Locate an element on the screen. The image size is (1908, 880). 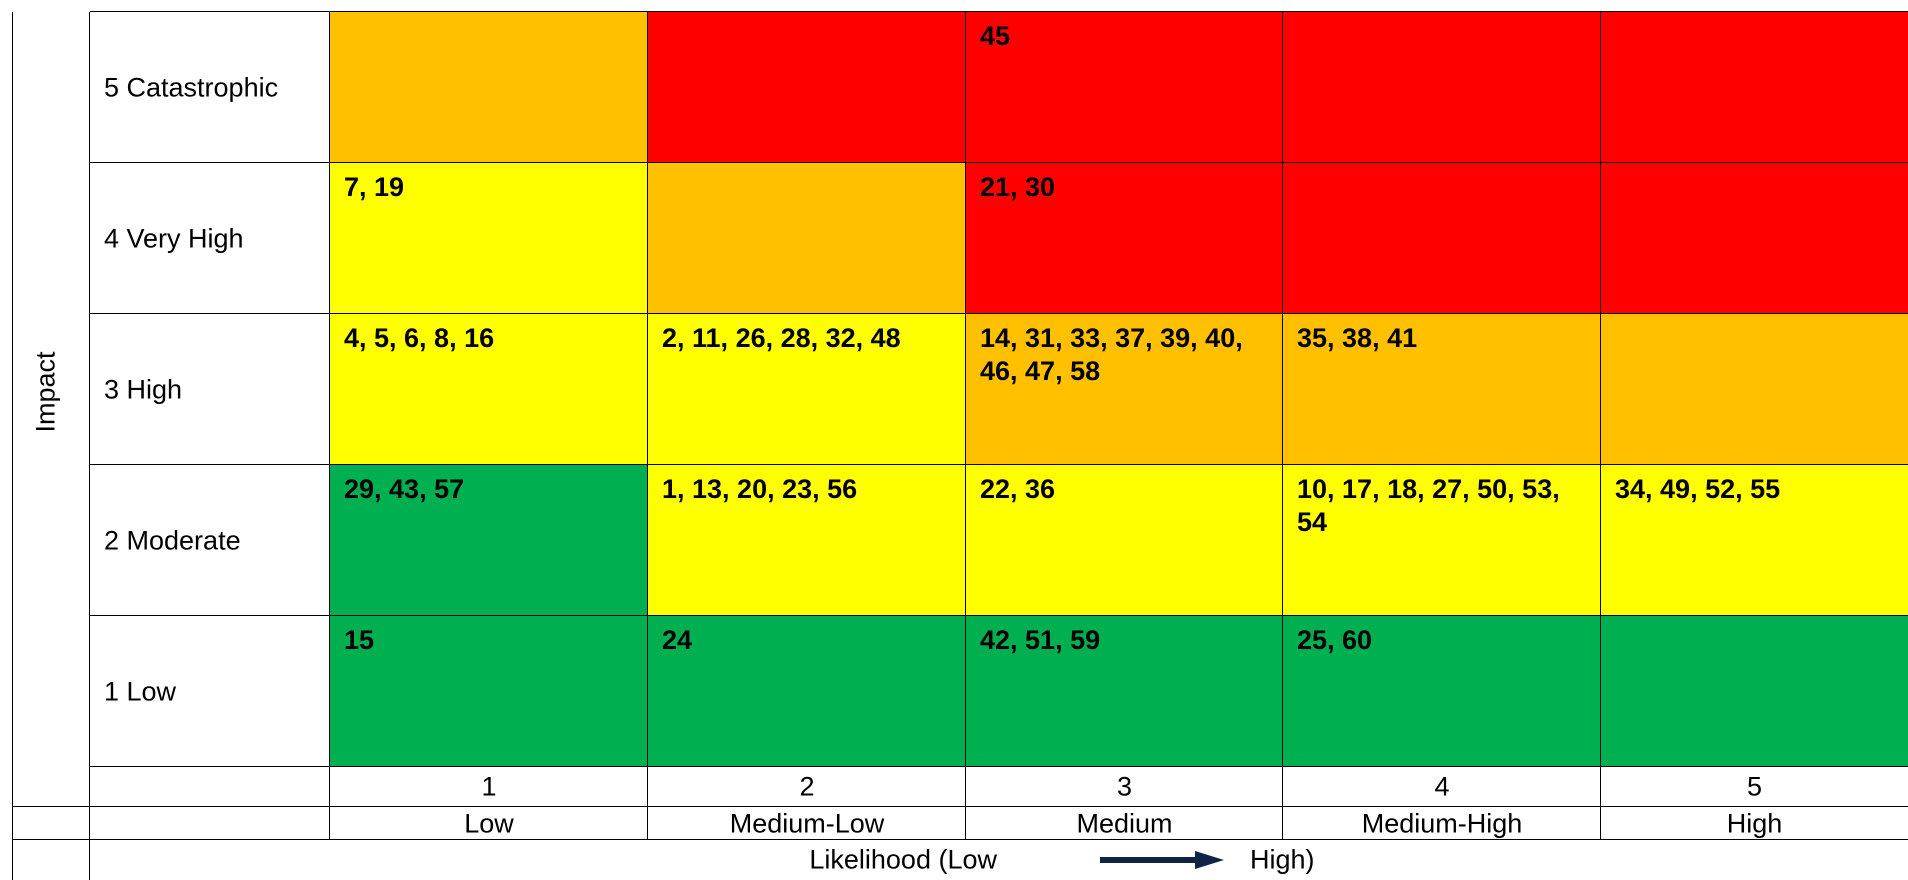
likelihood-number-text: 2 is located at coordinates (807, 786).